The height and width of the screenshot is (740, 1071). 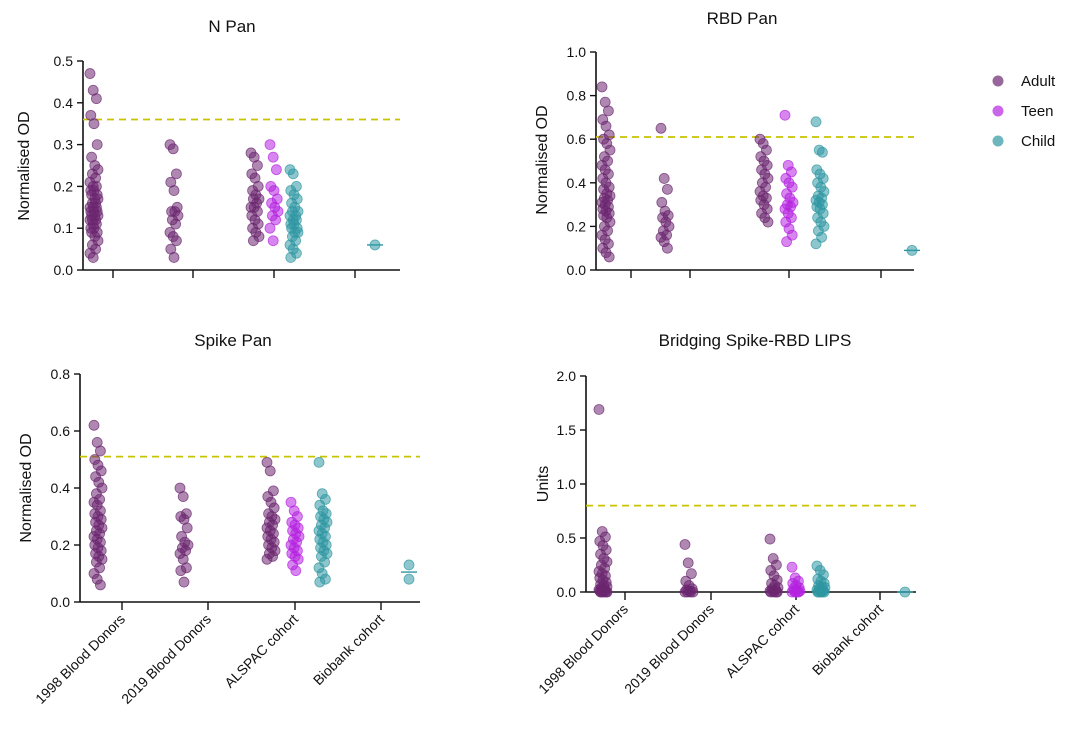 What do you see at coordinates (1038, 81) in the screenshot?
I see `legend-label-adult: Adult` at bounding box center [1038, 81].